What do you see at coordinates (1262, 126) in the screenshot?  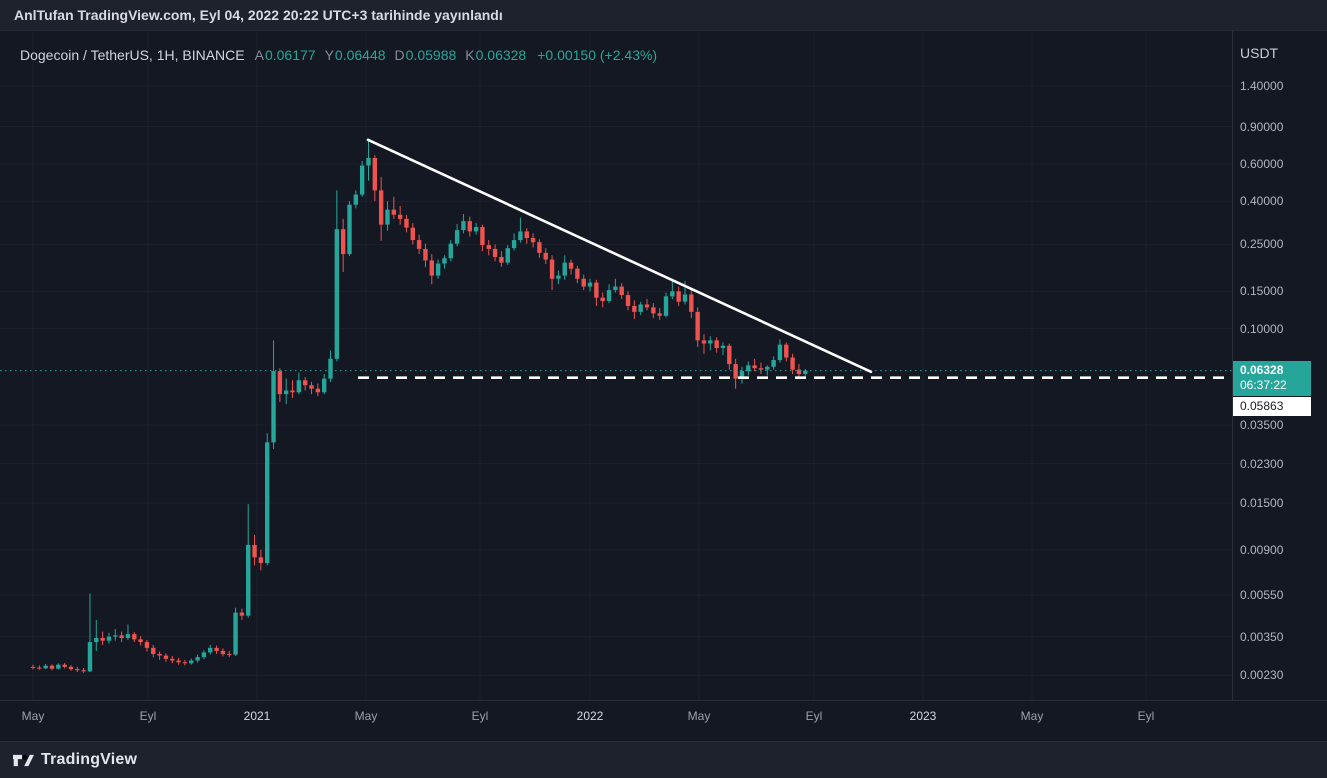 I see `price-axis-label: 0.90000` at bounding box center [1262, 126].